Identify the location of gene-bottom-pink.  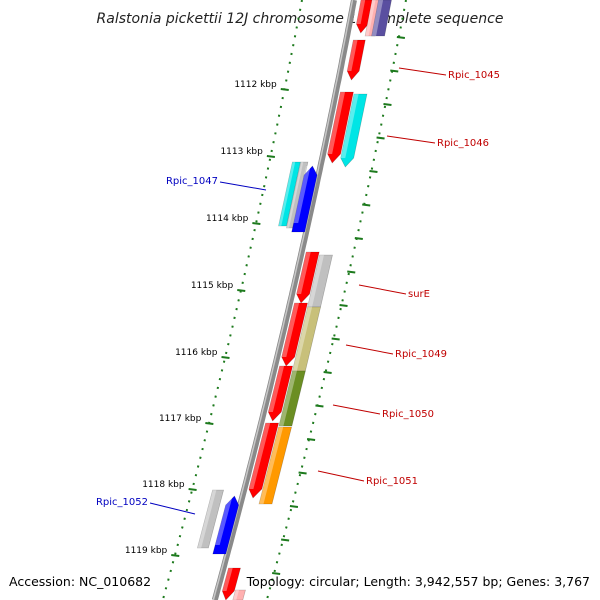
(239, 594).